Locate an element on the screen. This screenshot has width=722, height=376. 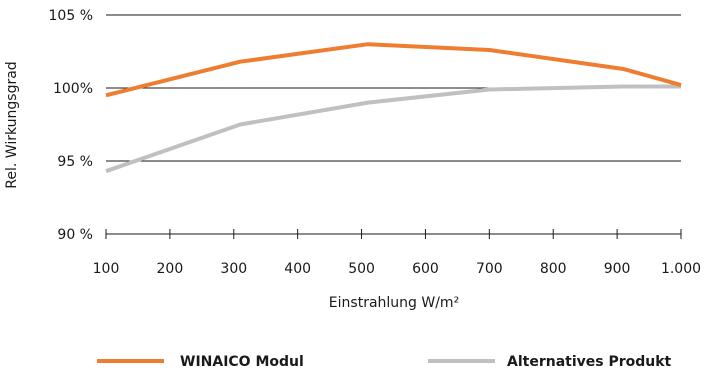
x-axis is located at coordinates (393, 234).